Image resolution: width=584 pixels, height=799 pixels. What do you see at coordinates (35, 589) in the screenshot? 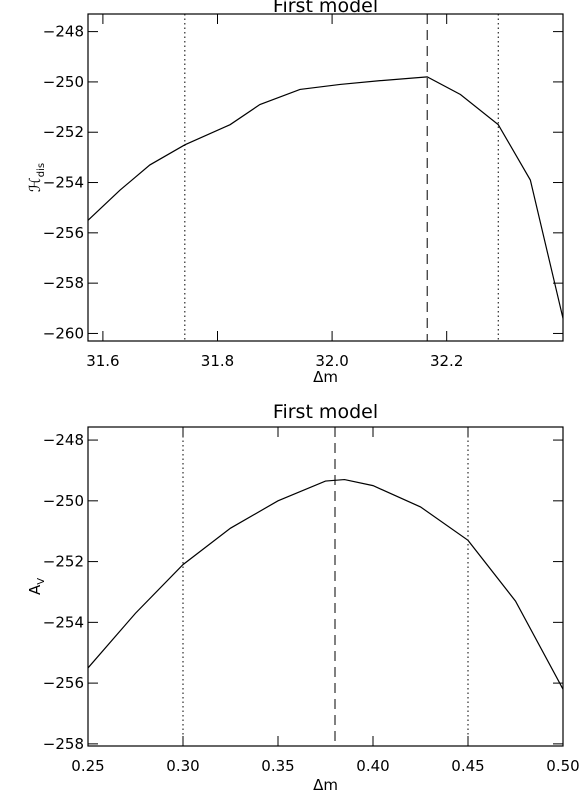
I see `y-axis-label-main: A` at bounding box center [35, 589].